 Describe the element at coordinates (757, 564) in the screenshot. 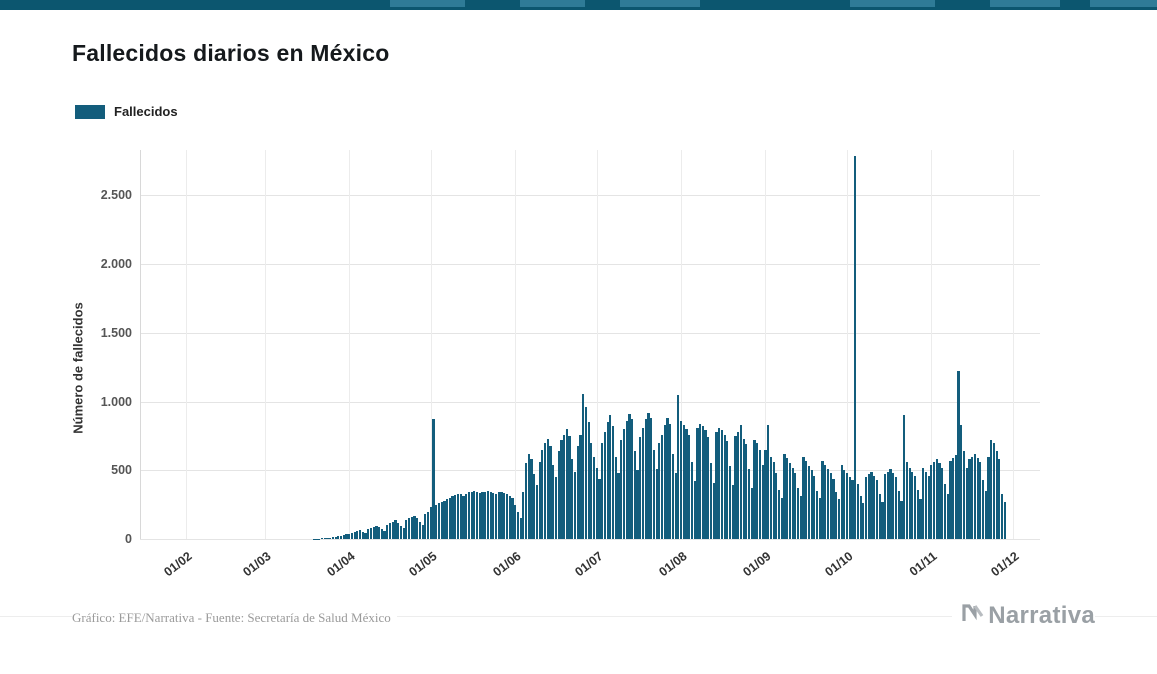

I see `x-tick-label: 01/09` at that location.